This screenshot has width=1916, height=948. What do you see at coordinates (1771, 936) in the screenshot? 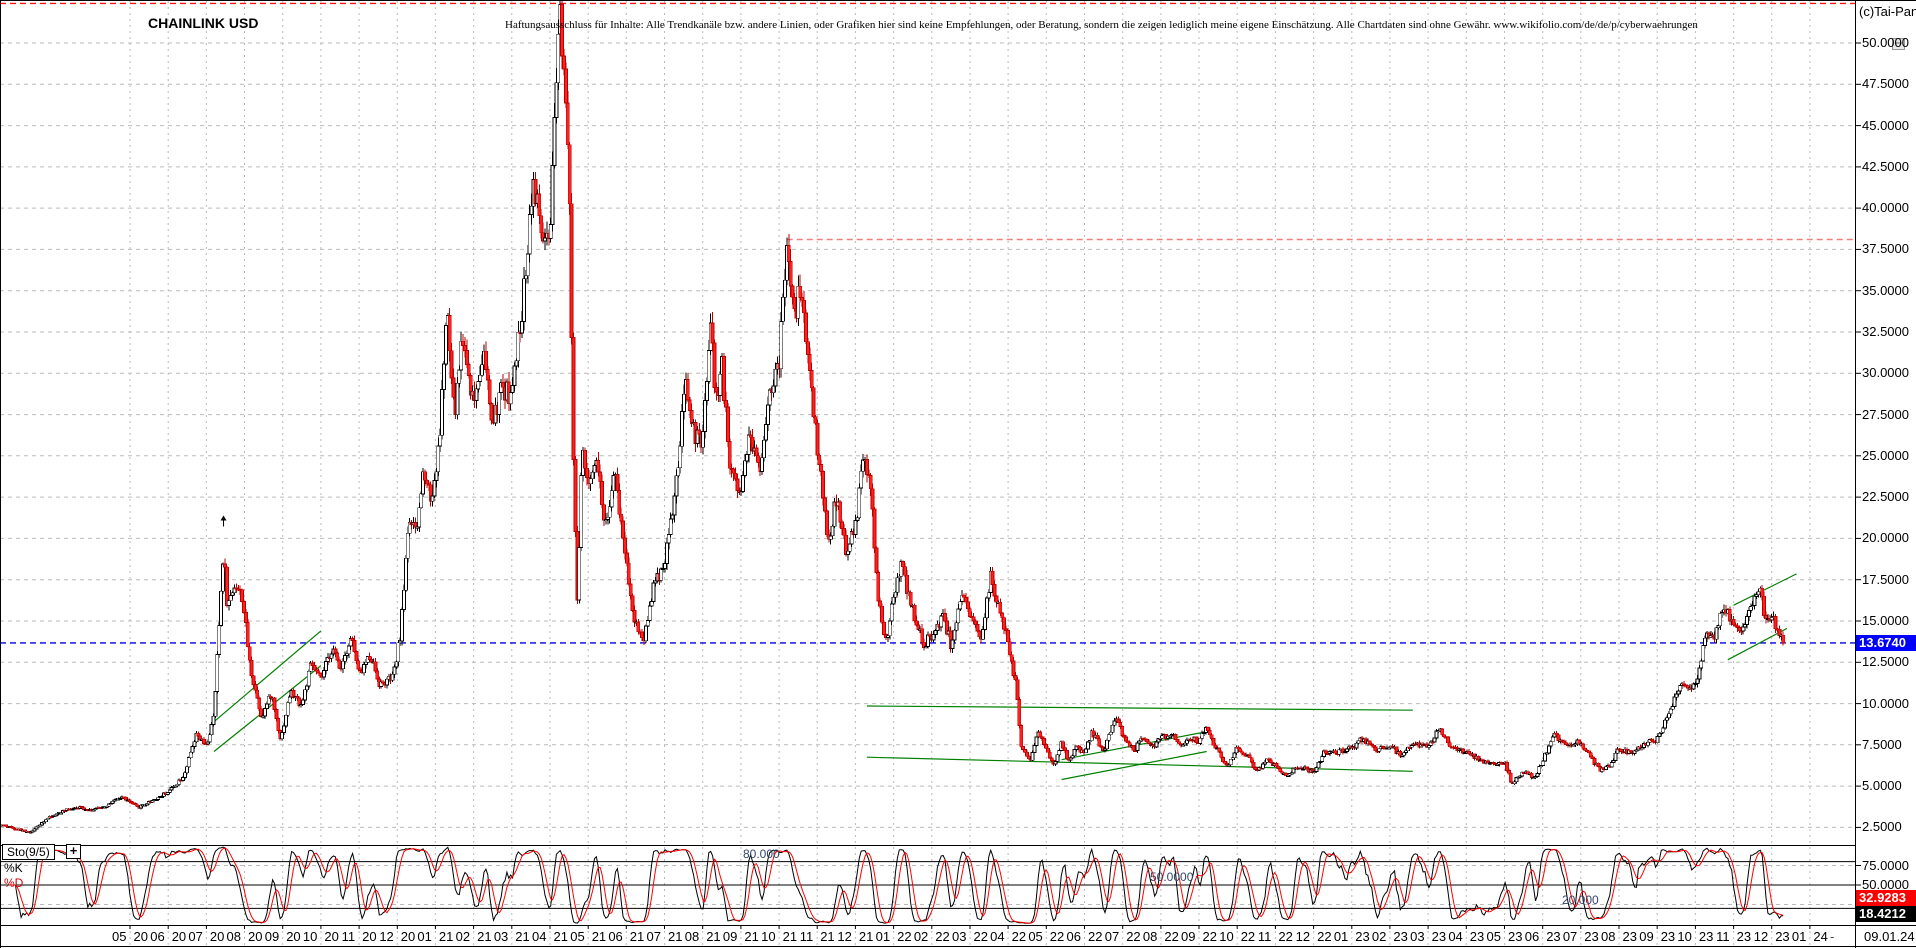
I see `x-axis-month-label: 12 23` at bounding box center [1771, 936].